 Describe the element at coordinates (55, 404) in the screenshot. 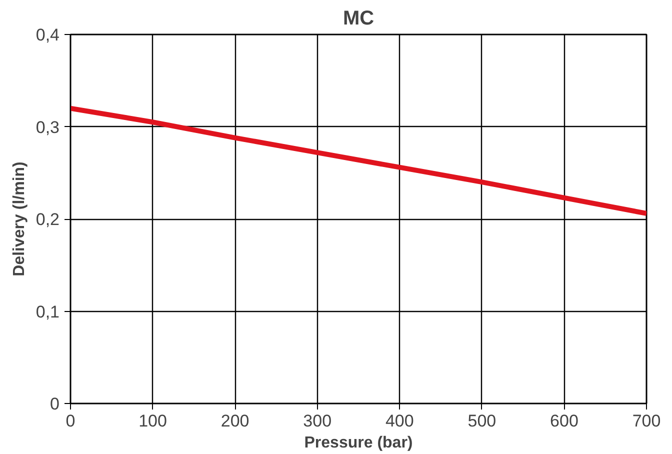

I see `y-tick-label: 0` at that location.